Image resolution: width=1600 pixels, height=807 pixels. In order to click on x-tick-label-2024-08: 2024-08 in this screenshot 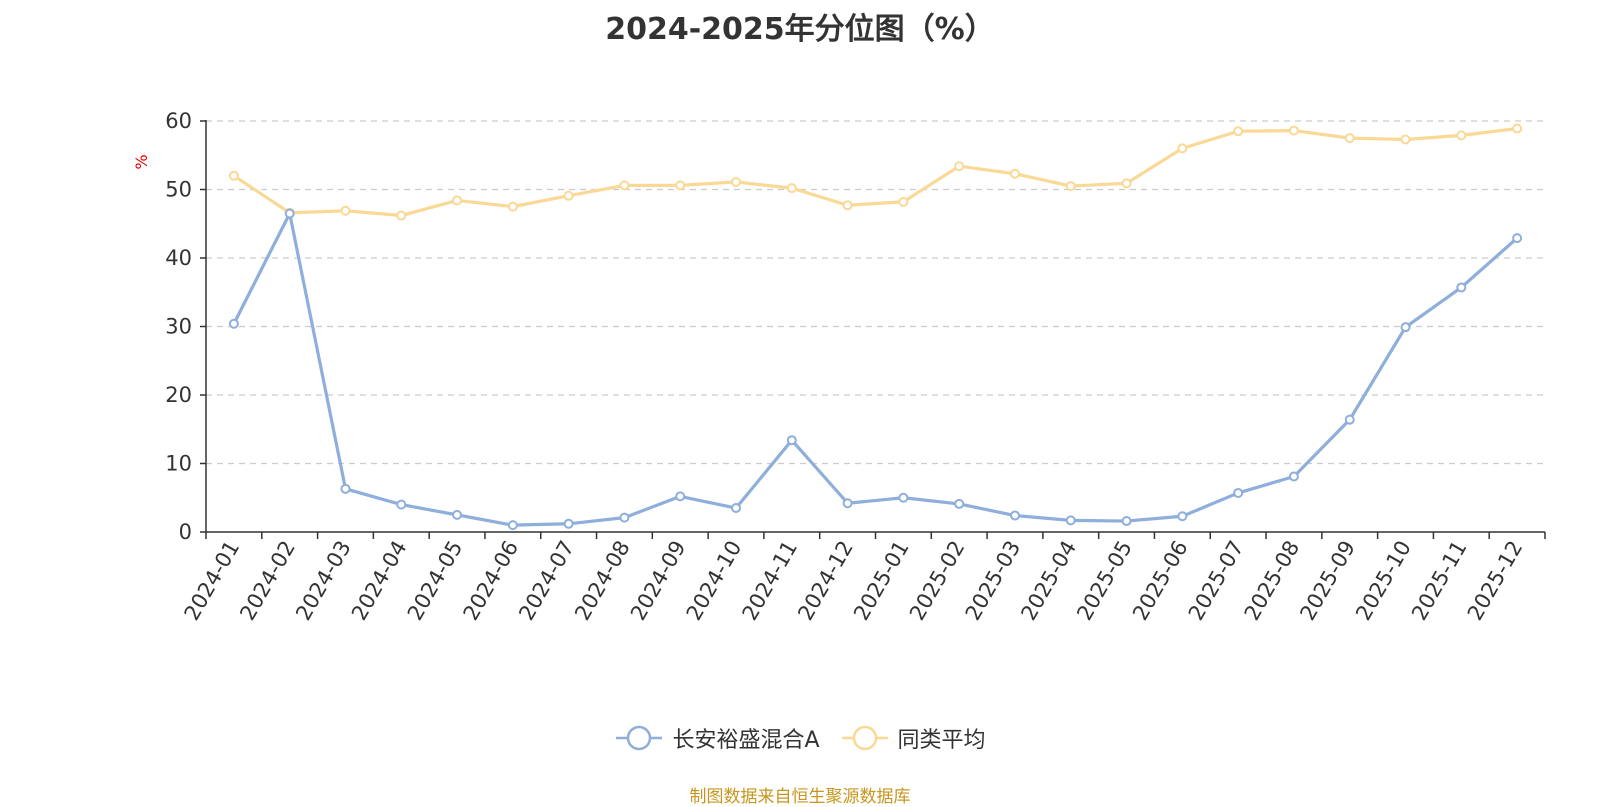, I will do `click(602, 581)`.